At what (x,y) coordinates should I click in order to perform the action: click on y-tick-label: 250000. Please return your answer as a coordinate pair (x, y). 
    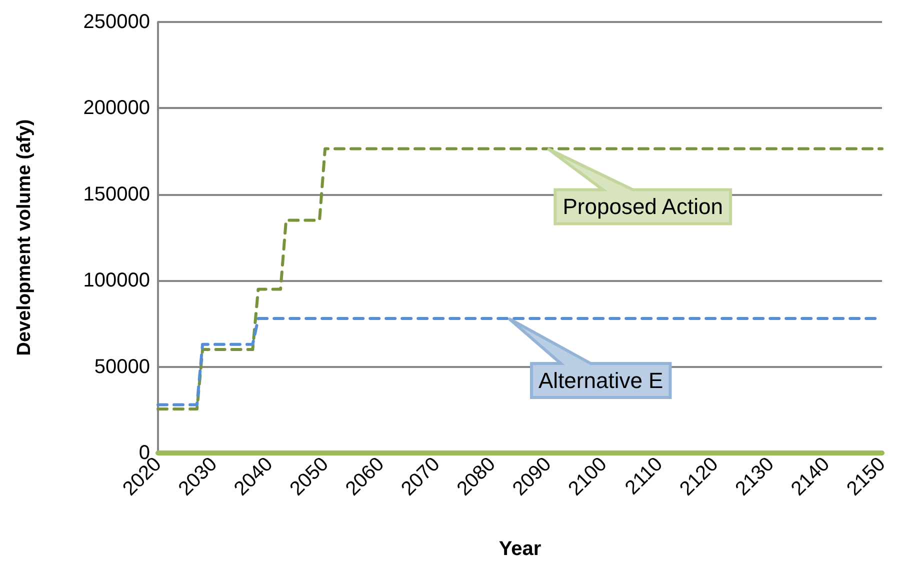
    Looking at the image, I should click on (116, 22).